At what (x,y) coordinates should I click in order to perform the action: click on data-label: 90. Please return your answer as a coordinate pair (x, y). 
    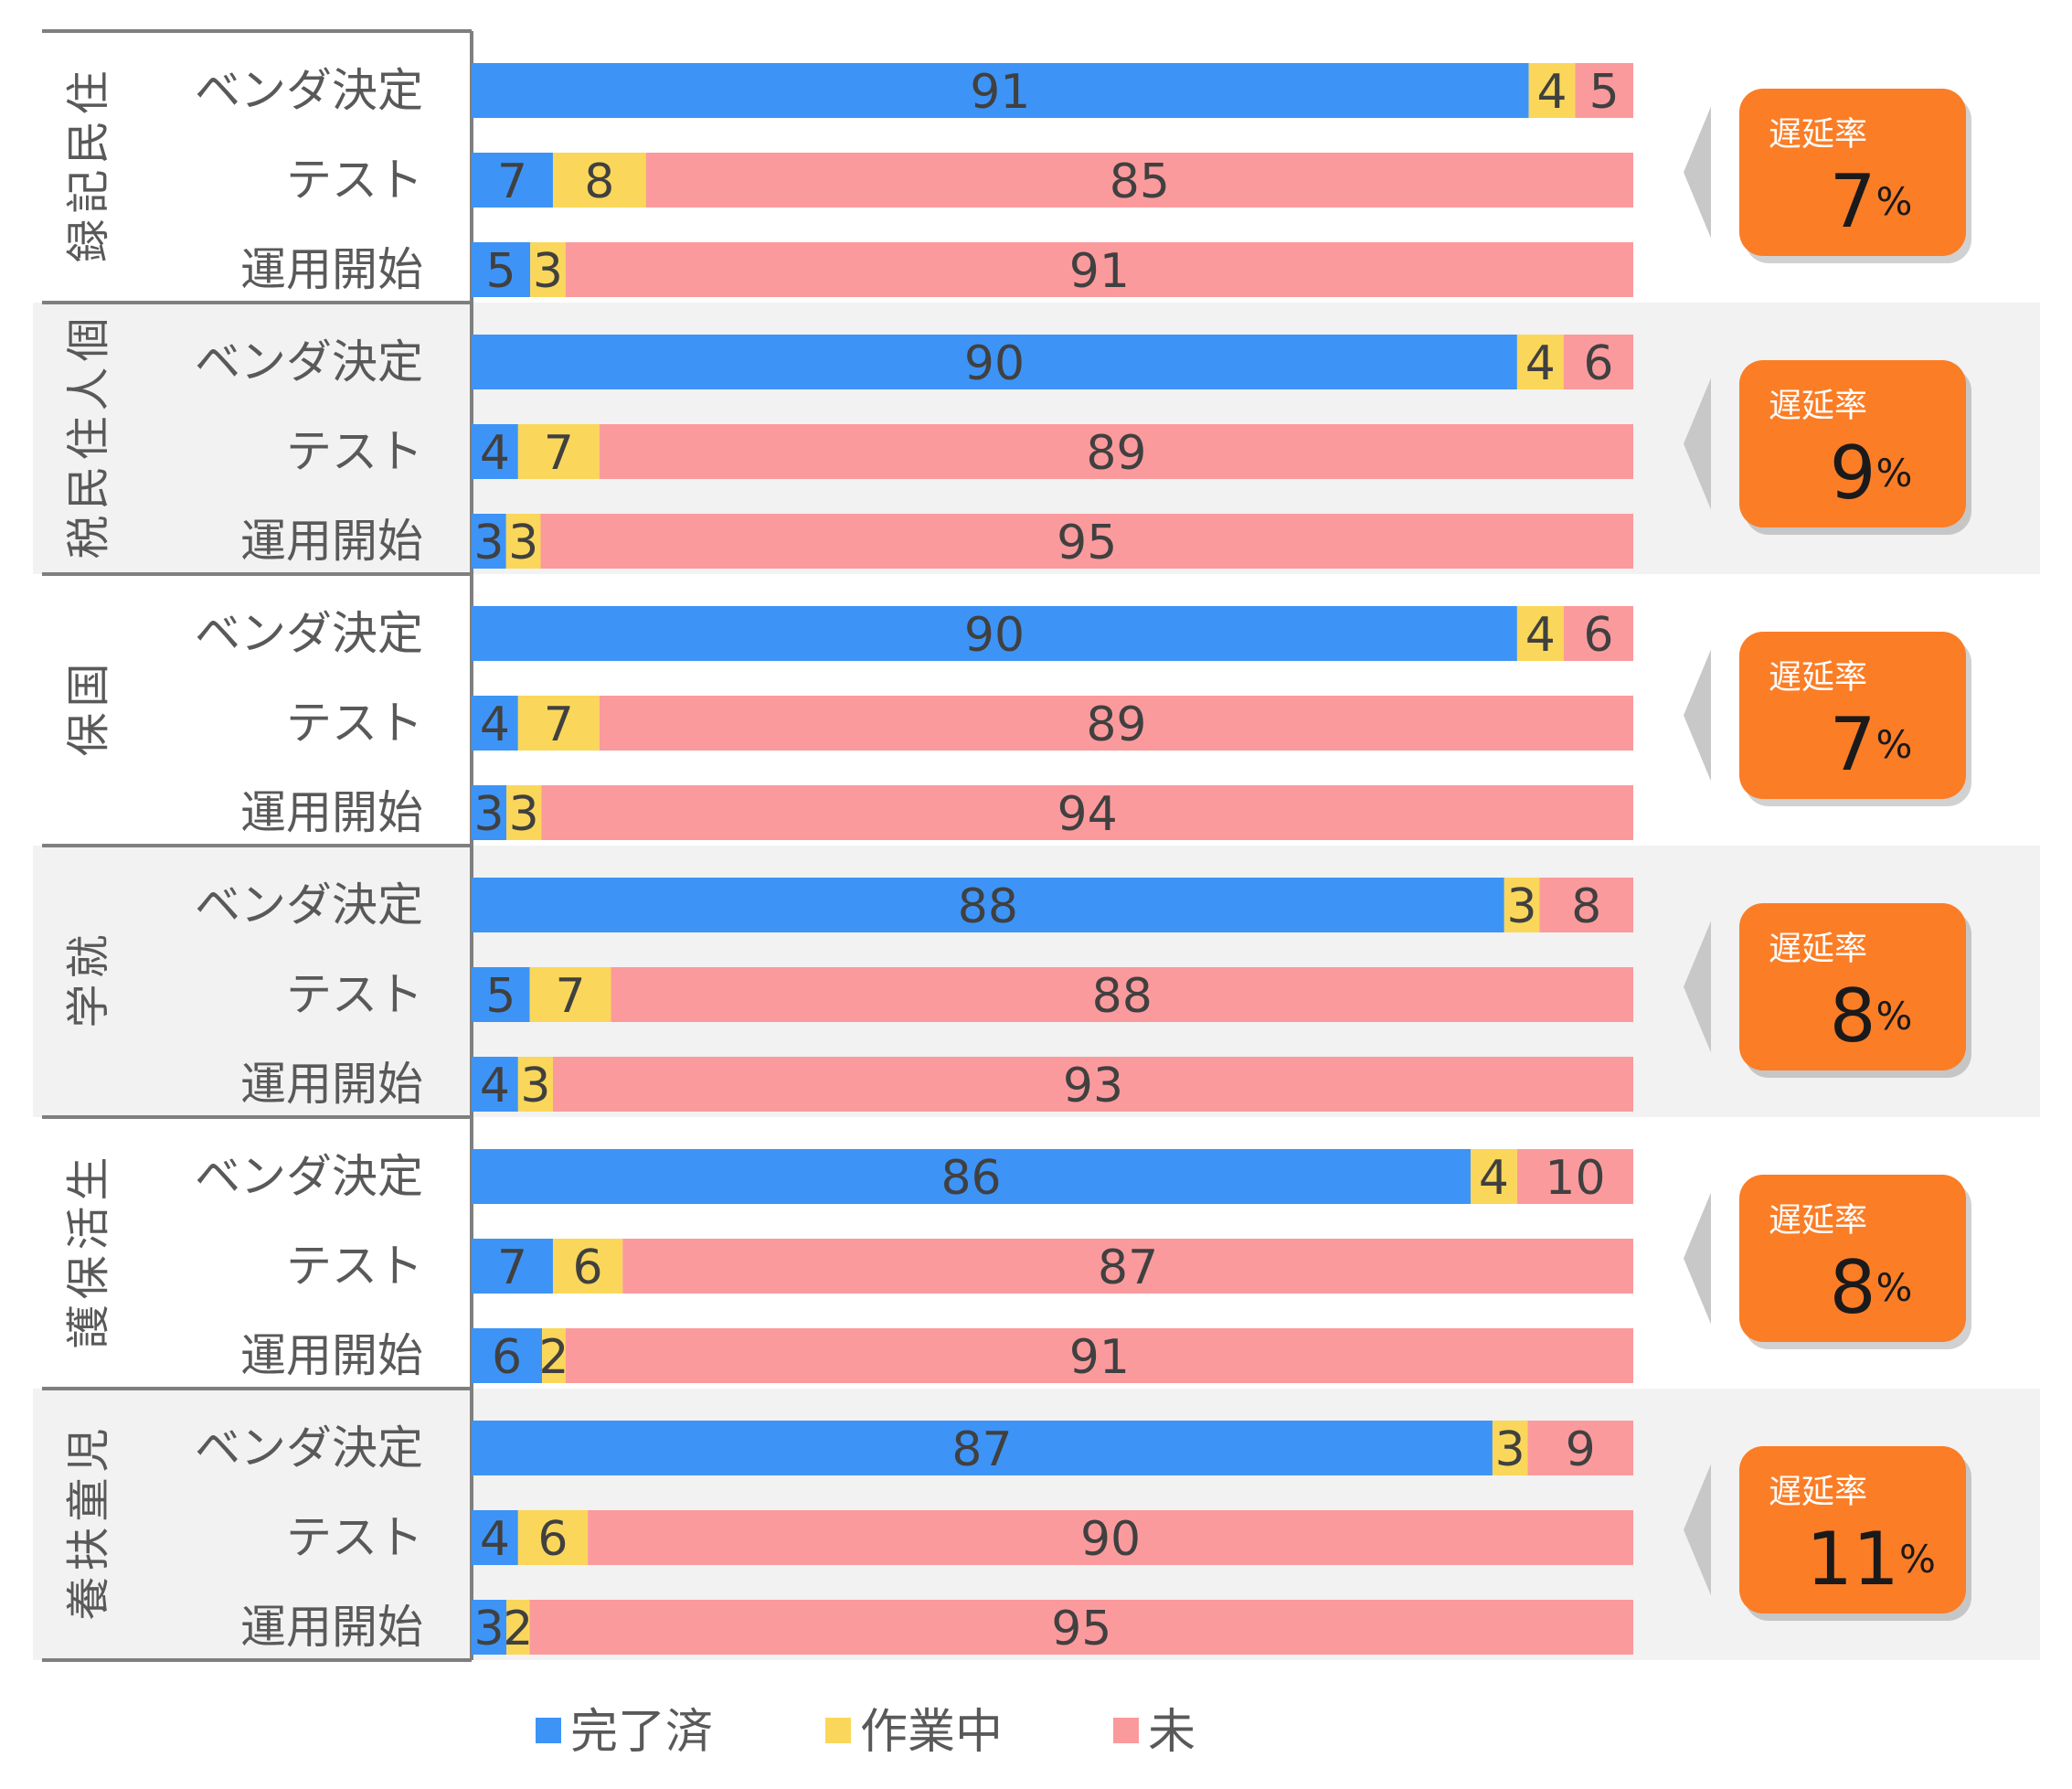
    Looking at the image, I should click on (994, 364).